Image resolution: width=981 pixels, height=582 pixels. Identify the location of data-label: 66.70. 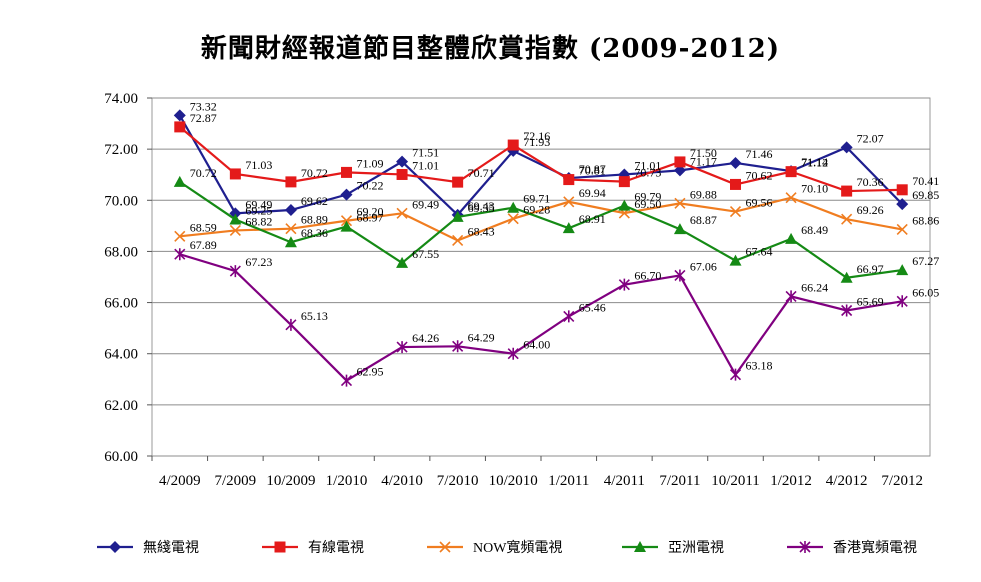
(647, 276).